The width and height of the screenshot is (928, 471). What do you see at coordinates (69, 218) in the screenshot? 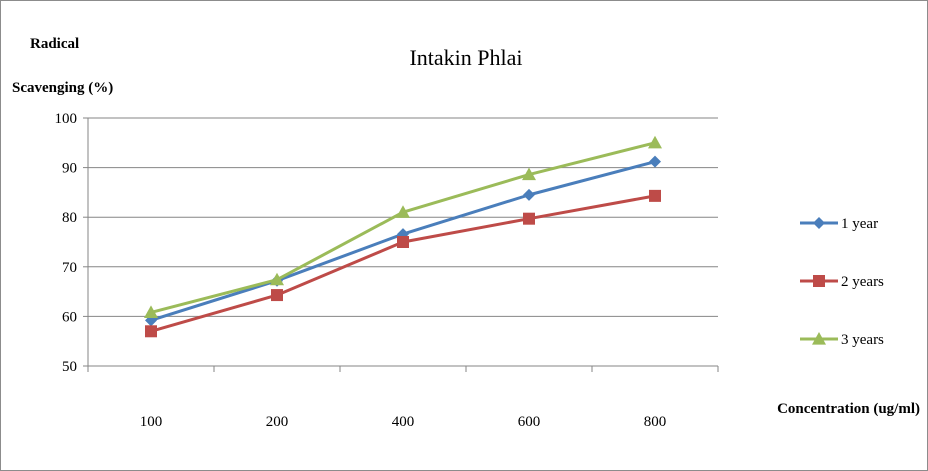
I see `y-tick-label: 80` at bounding box center [69, 218].